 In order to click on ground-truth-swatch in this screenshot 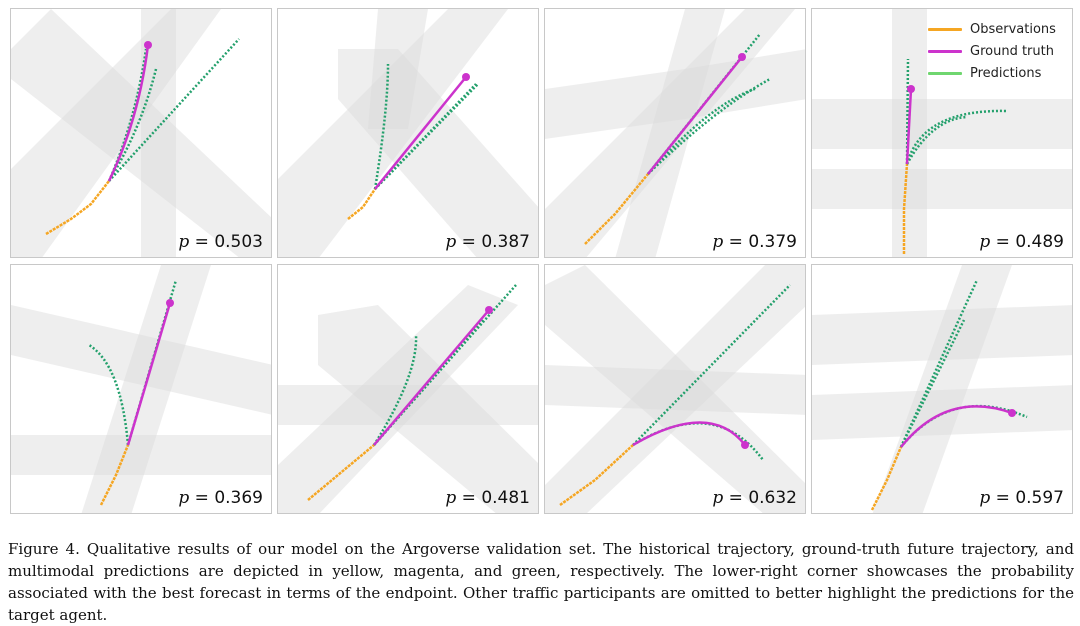, I will do `click(945, 51)`.